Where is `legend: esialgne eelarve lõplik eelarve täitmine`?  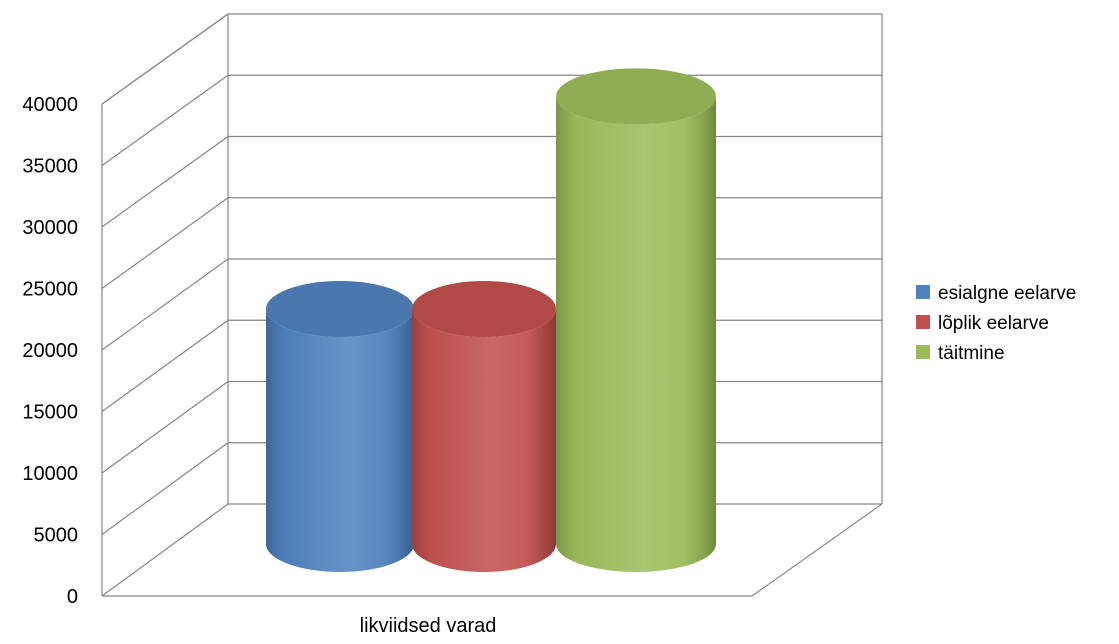 legend: esialgne eelarve lõplik eelarve täitmine is located at coordinates (996, 323).